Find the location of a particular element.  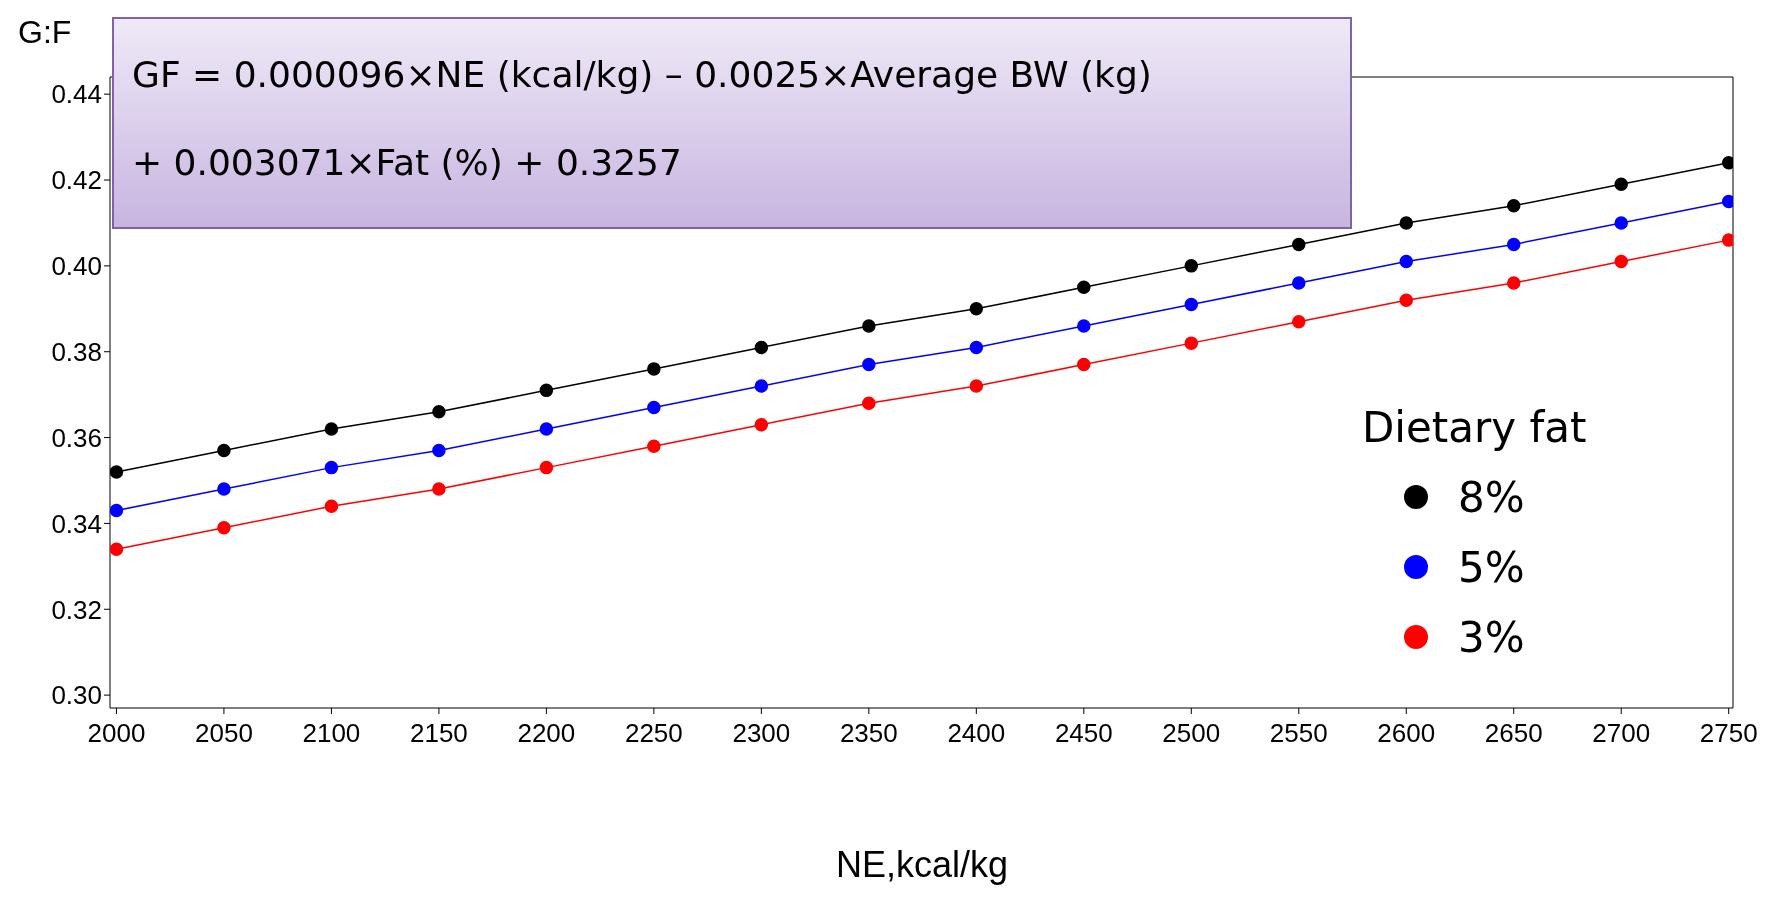

y-tick-label: 0.36 is located at coordinates (76, 437).